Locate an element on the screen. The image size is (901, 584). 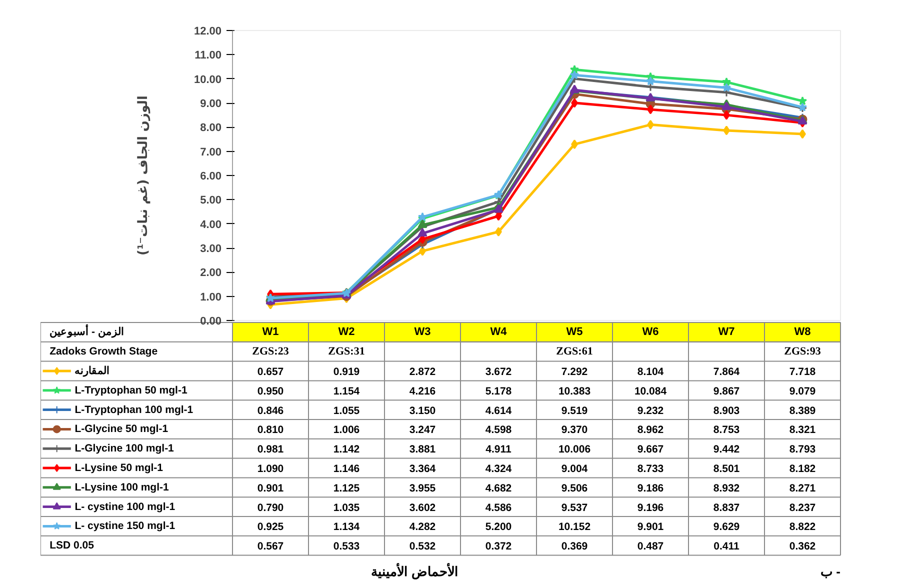
text: 0.567 is located at coordinates (270, 546).